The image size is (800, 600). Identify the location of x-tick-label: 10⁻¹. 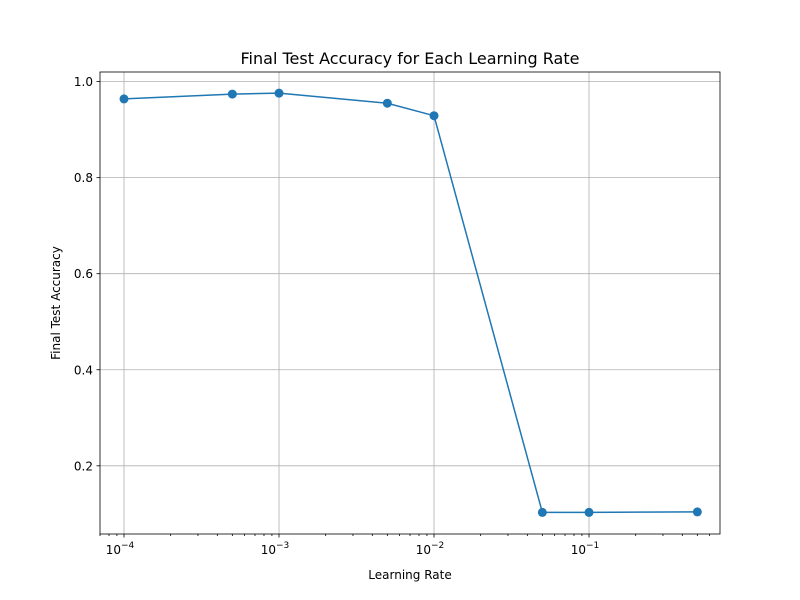
(585, 549).